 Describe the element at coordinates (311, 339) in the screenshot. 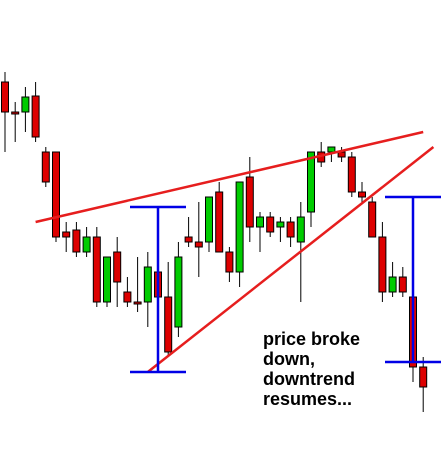

I see `annotation-line: price broke` at that location.